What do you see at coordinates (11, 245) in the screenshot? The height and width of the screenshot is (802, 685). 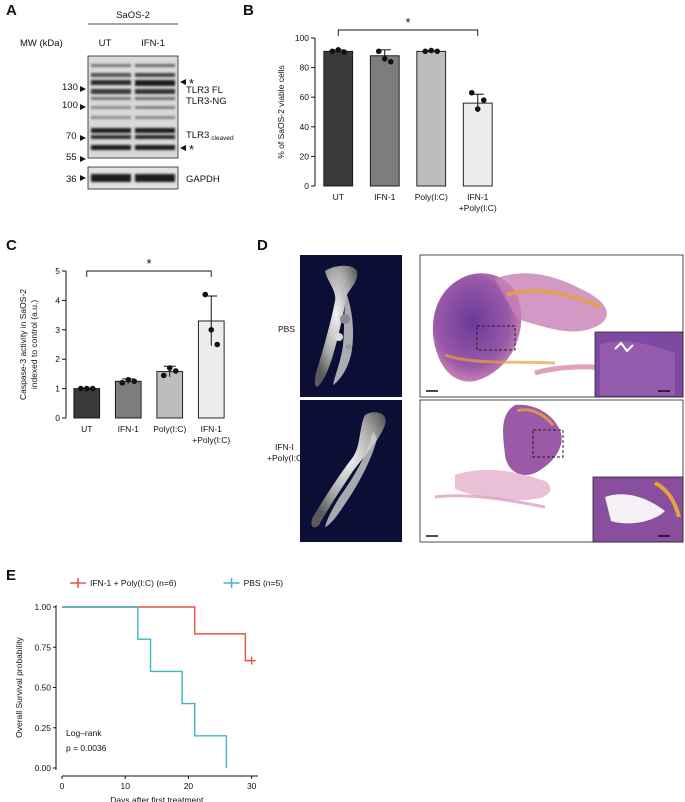 I see `panel-c-letter: C` at bounding box center [11, 245].